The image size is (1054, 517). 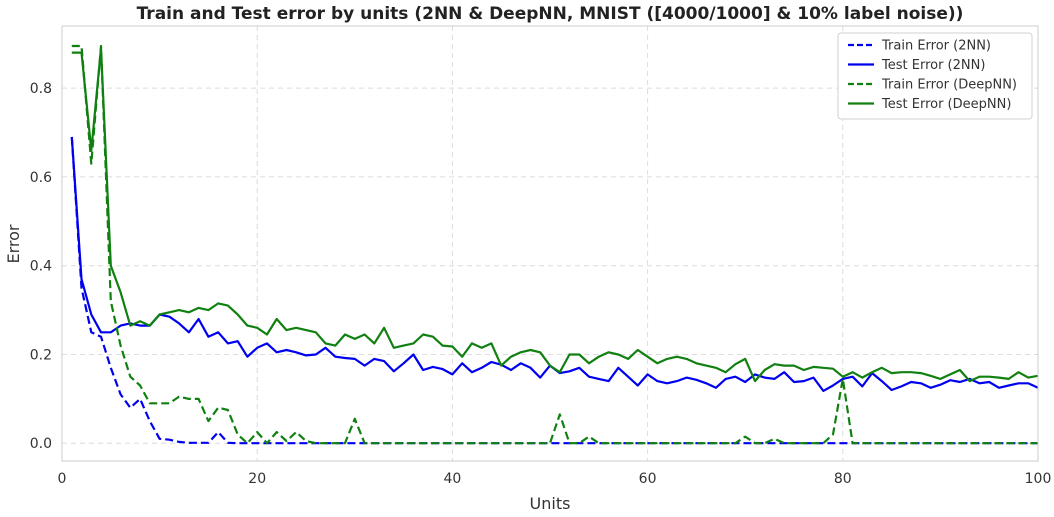 I want to click on legend-label: Train Error (2NN), so click(x=936, y=46).